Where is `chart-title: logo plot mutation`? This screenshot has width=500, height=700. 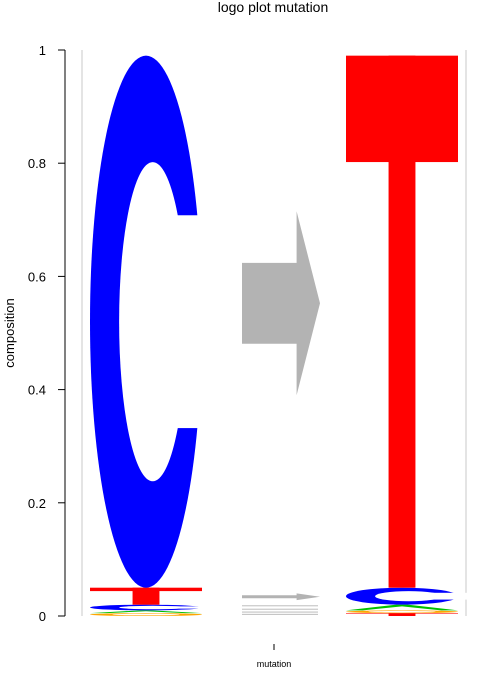
chart-title: logo plot mutation is located at coordinates (273, 7).